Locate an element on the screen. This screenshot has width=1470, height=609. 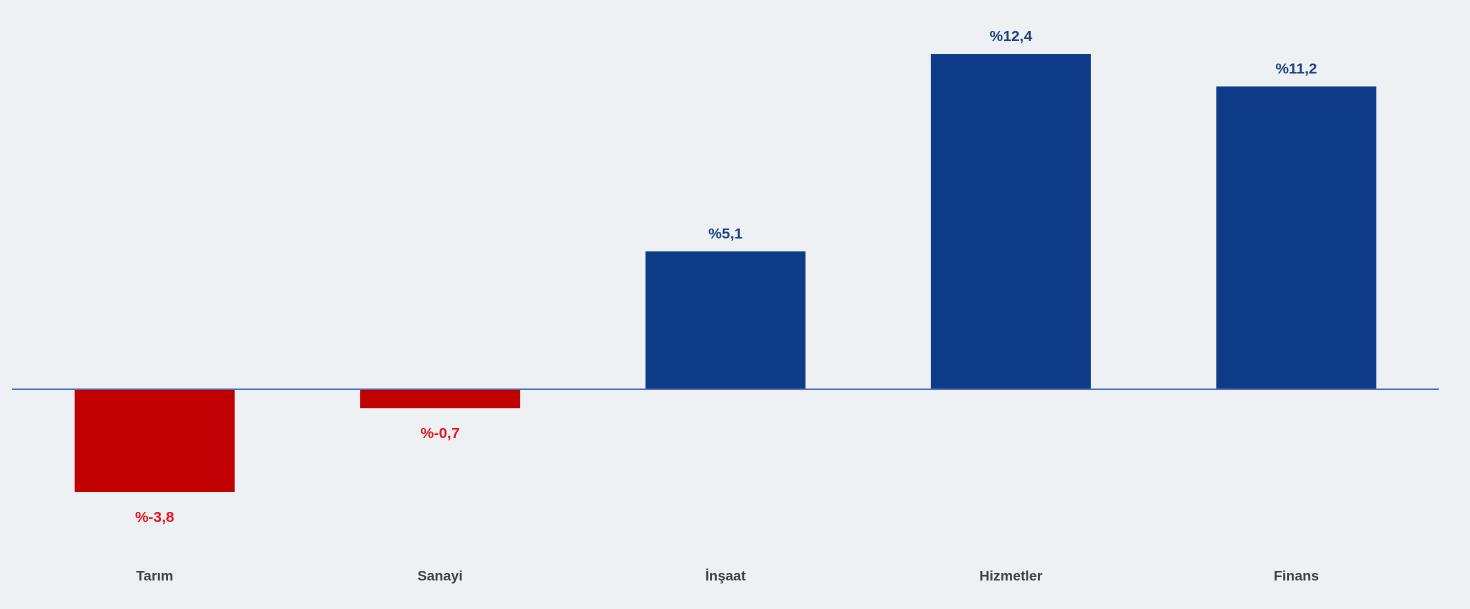
x-tick-label: İnşaat is located at coordinates (725, 576).